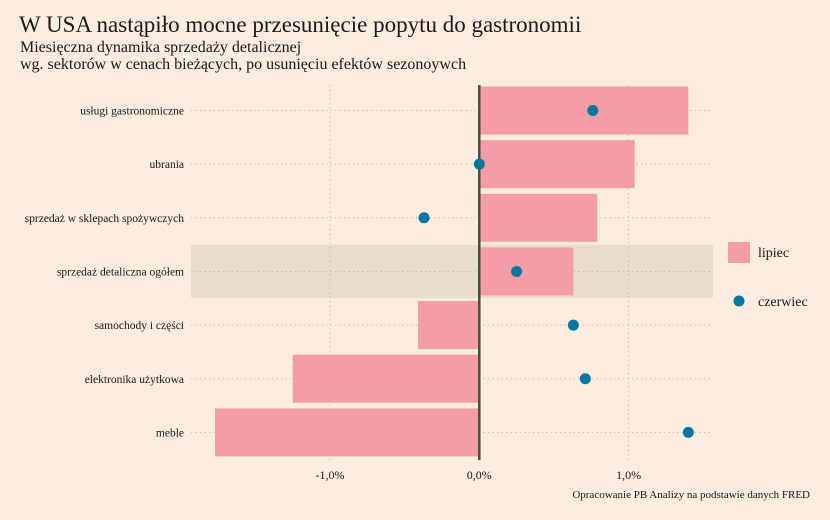  I want to click on x-tick-label: -1,0%, so click(330, 475).